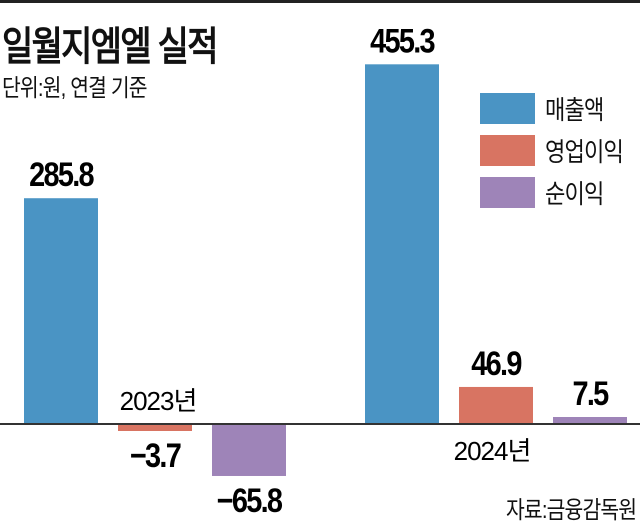 The height and width of the screenshot is (525, 640). Describe the element at coordinates (574, 193) in the screenshot. I see `legend-label: 순이익` at that location.